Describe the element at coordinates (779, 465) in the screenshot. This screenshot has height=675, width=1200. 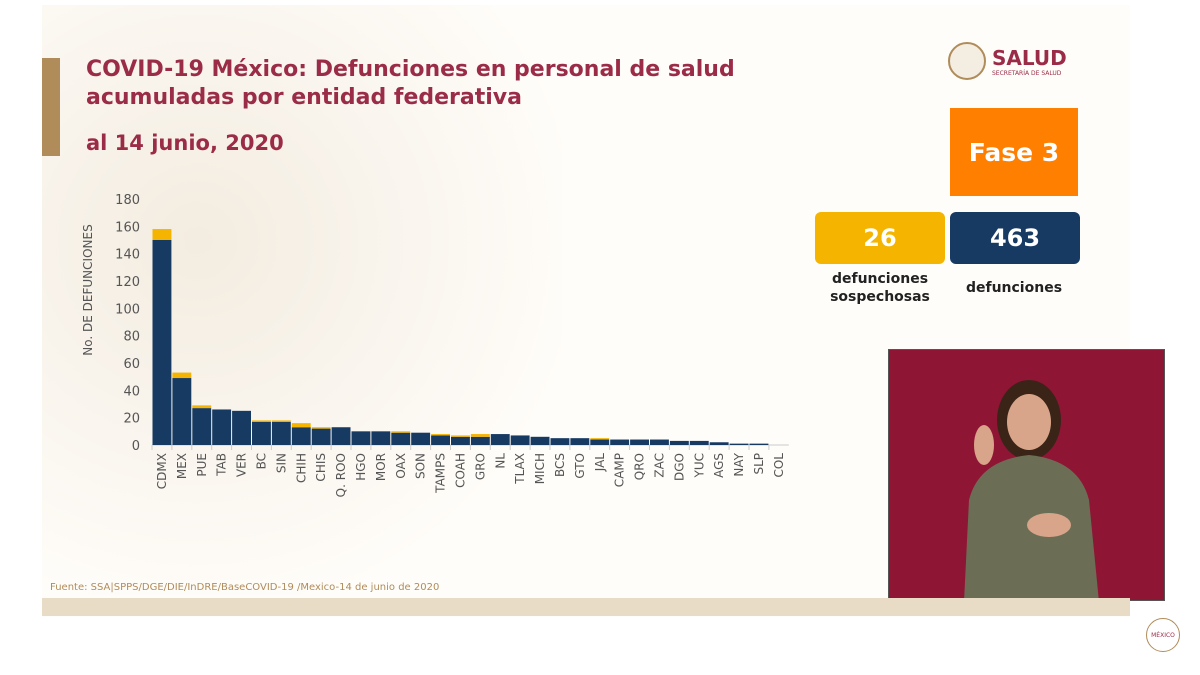
I see `x-tick-label: COL` at that location.